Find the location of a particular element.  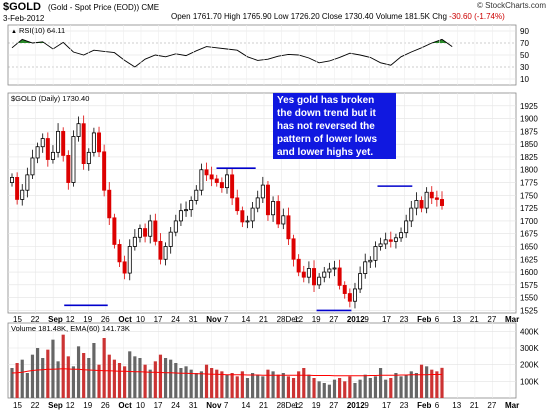

price-tick-label: 1575 is located at coordinates (529, 285).